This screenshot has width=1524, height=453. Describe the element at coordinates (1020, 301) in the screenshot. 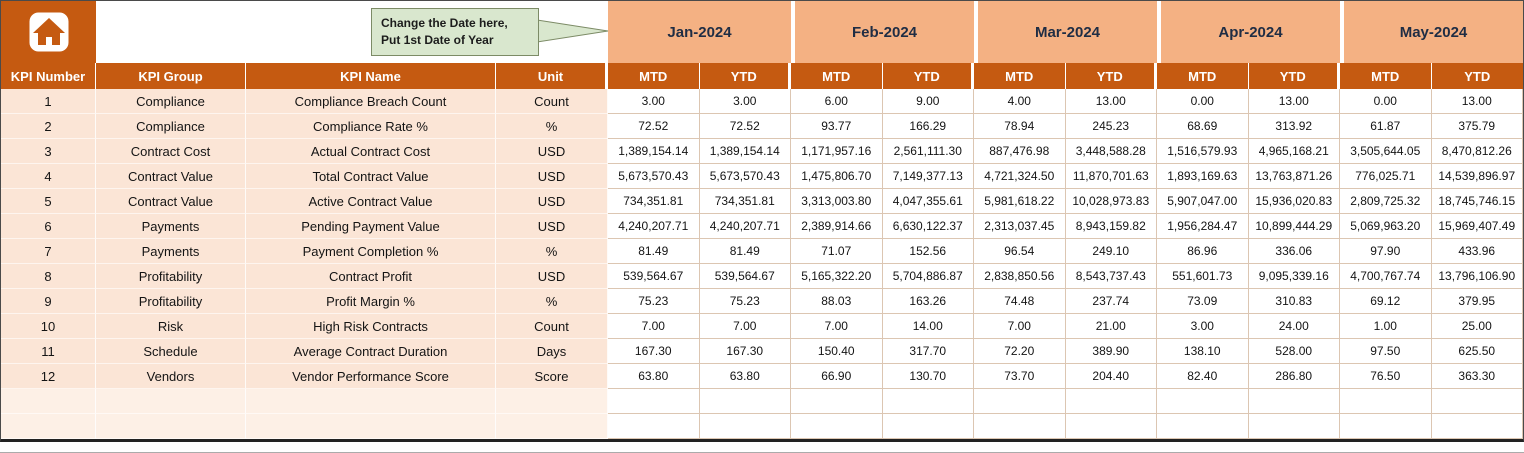

I see `value-cell: 74.48` at that location.